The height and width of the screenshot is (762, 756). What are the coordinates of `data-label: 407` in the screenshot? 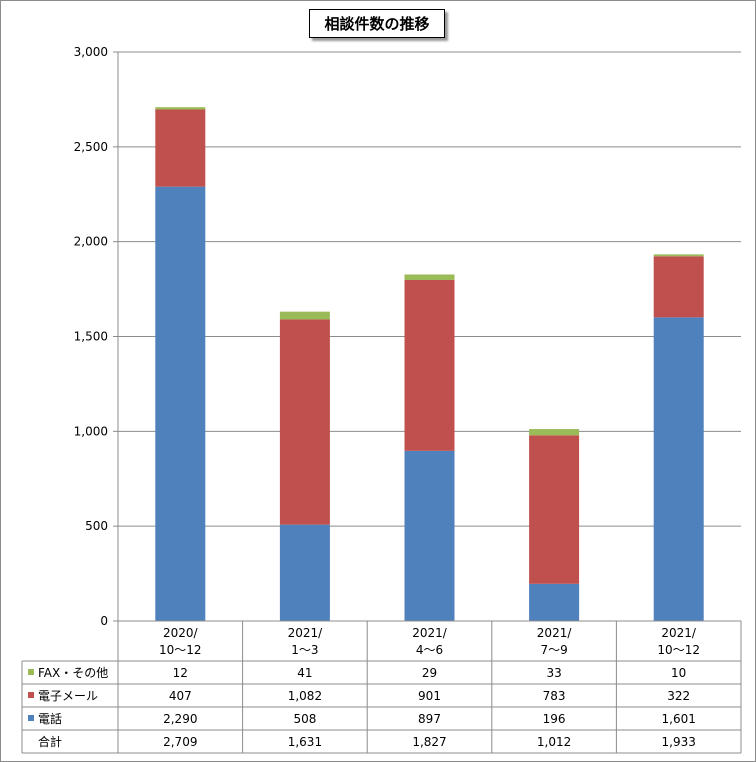 It's located at (180, 696).